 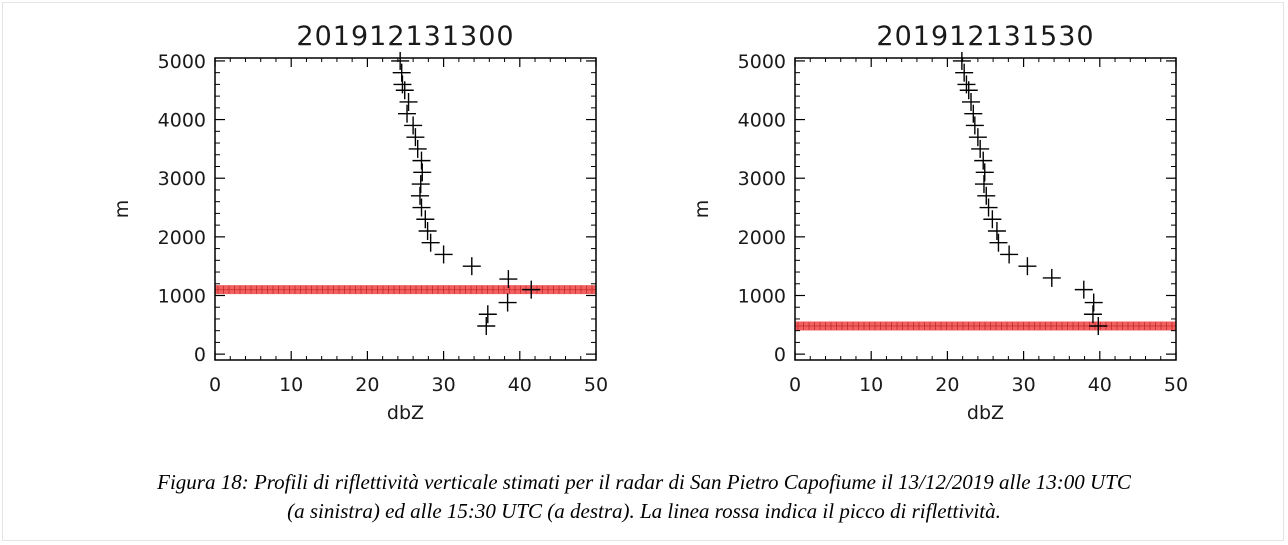 I want to click on chart-1-xtick-label-3: 30, so click(x=1024, y=385).